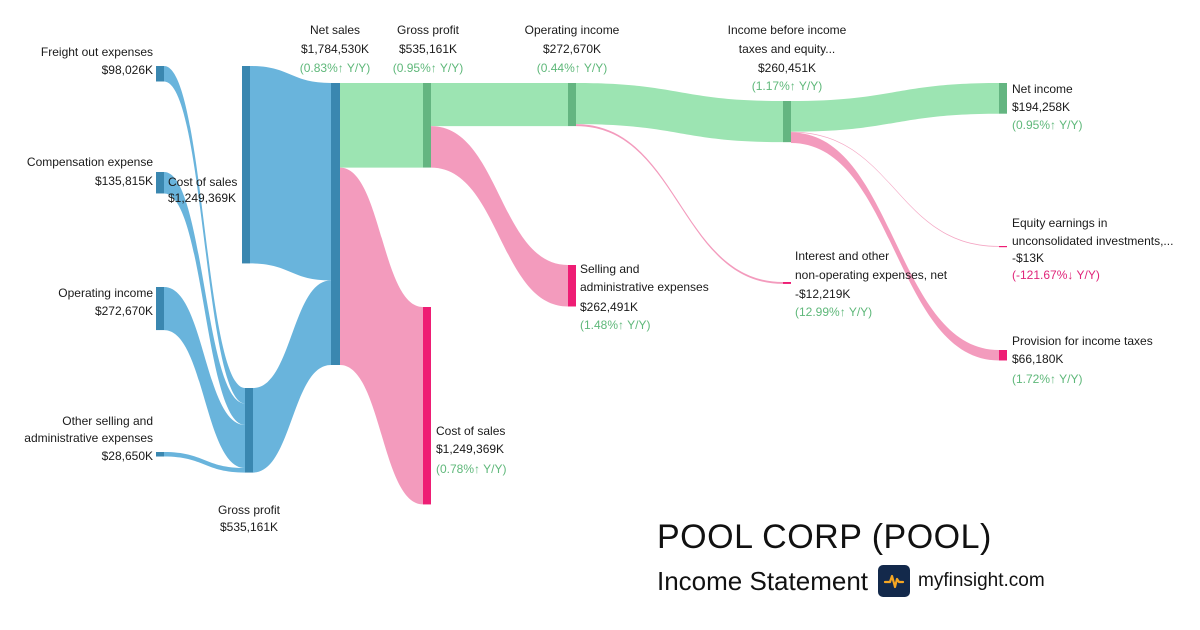 The width and height of the screenshot is (1200, 630). I want to click on flow-opinc-to-ibt, so click(679, 113).